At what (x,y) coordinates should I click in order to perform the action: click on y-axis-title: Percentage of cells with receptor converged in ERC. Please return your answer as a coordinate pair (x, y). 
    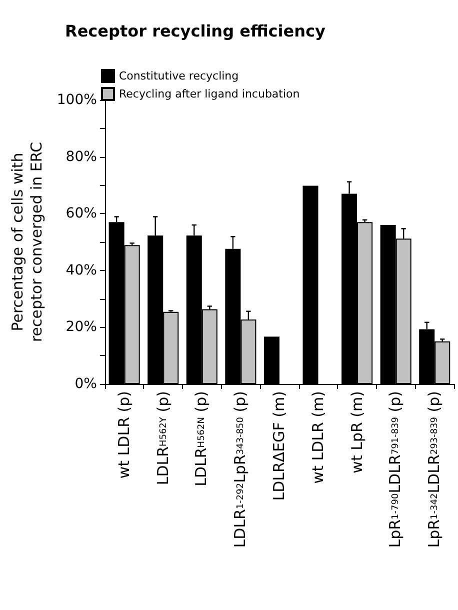
    Looking at the image, I should click on (27, 242).